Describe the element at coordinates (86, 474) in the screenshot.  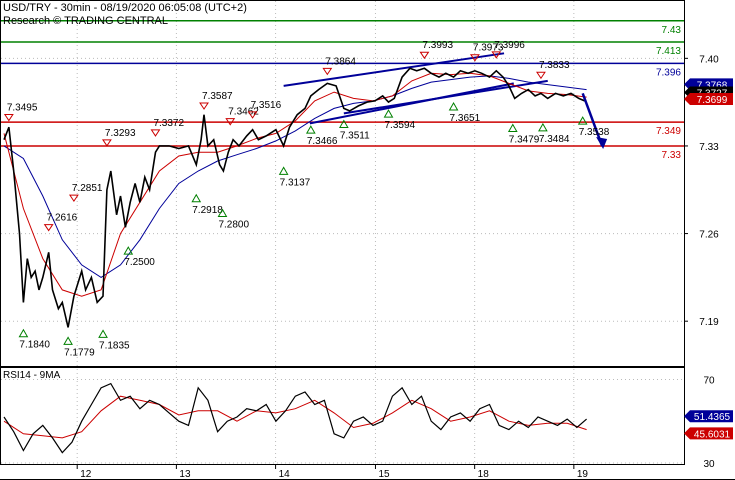
I see `x-tick-label: 12` at that location.